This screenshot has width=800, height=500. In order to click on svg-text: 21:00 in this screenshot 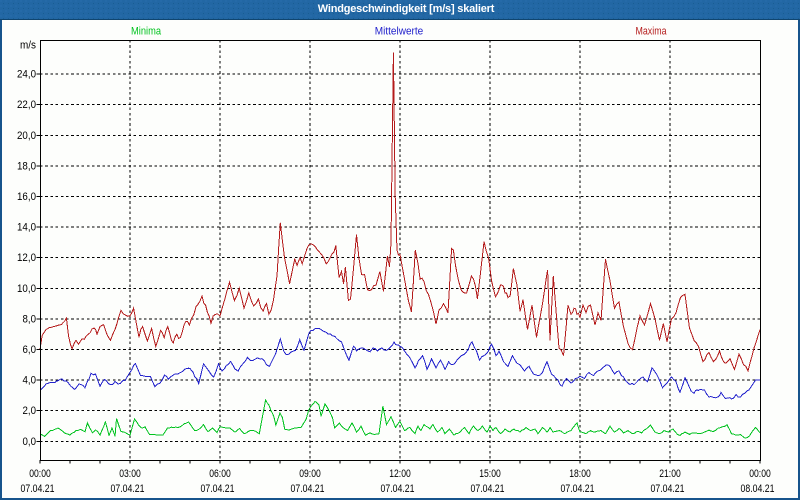, I will do `click(670, 474)`.